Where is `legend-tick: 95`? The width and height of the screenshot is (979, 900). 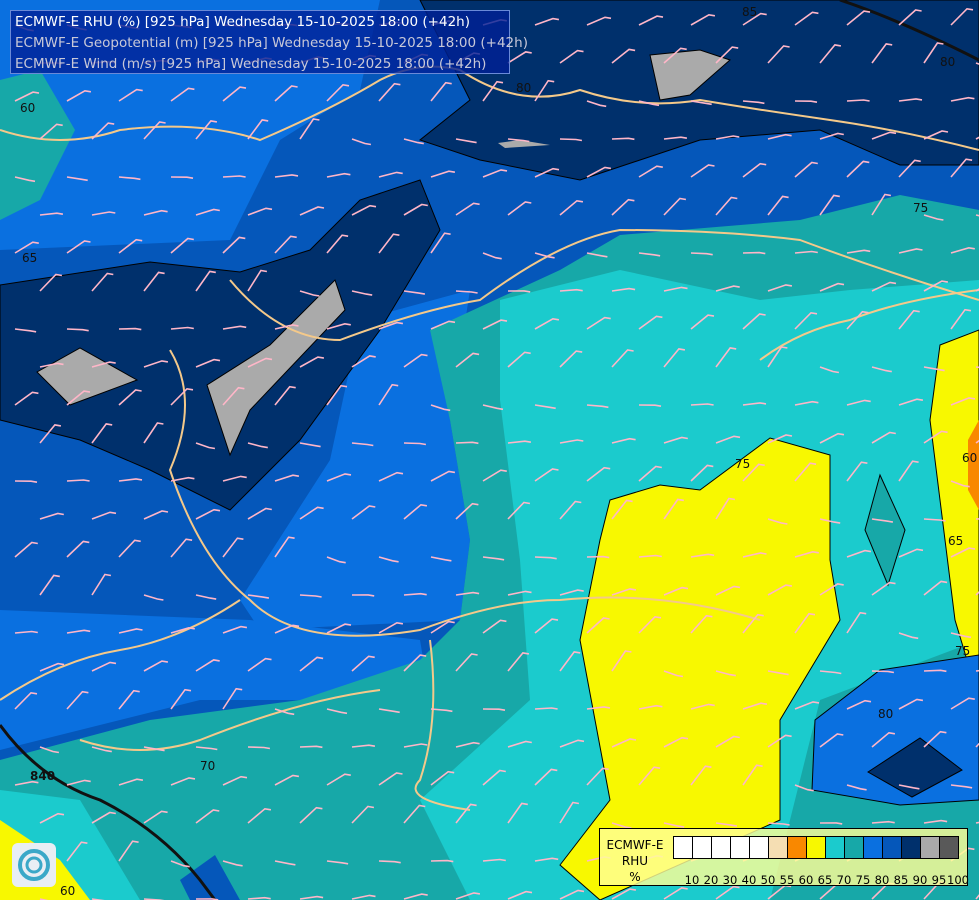
legend-tick: 95 is located at coordinates (939, 880).